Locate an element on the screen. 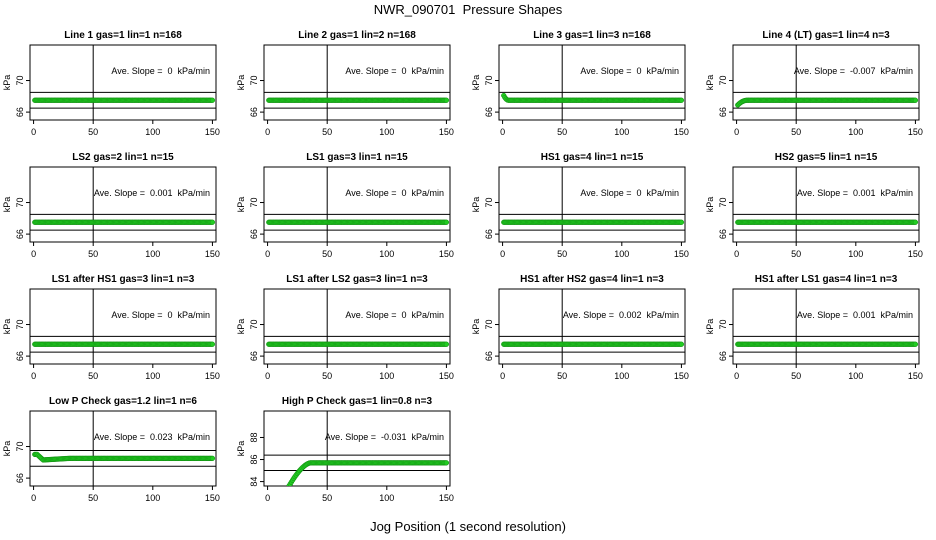  panel-title: HS1 after HS2 gas=4 lin=1 n=3 is located at coordinates (592, 279).